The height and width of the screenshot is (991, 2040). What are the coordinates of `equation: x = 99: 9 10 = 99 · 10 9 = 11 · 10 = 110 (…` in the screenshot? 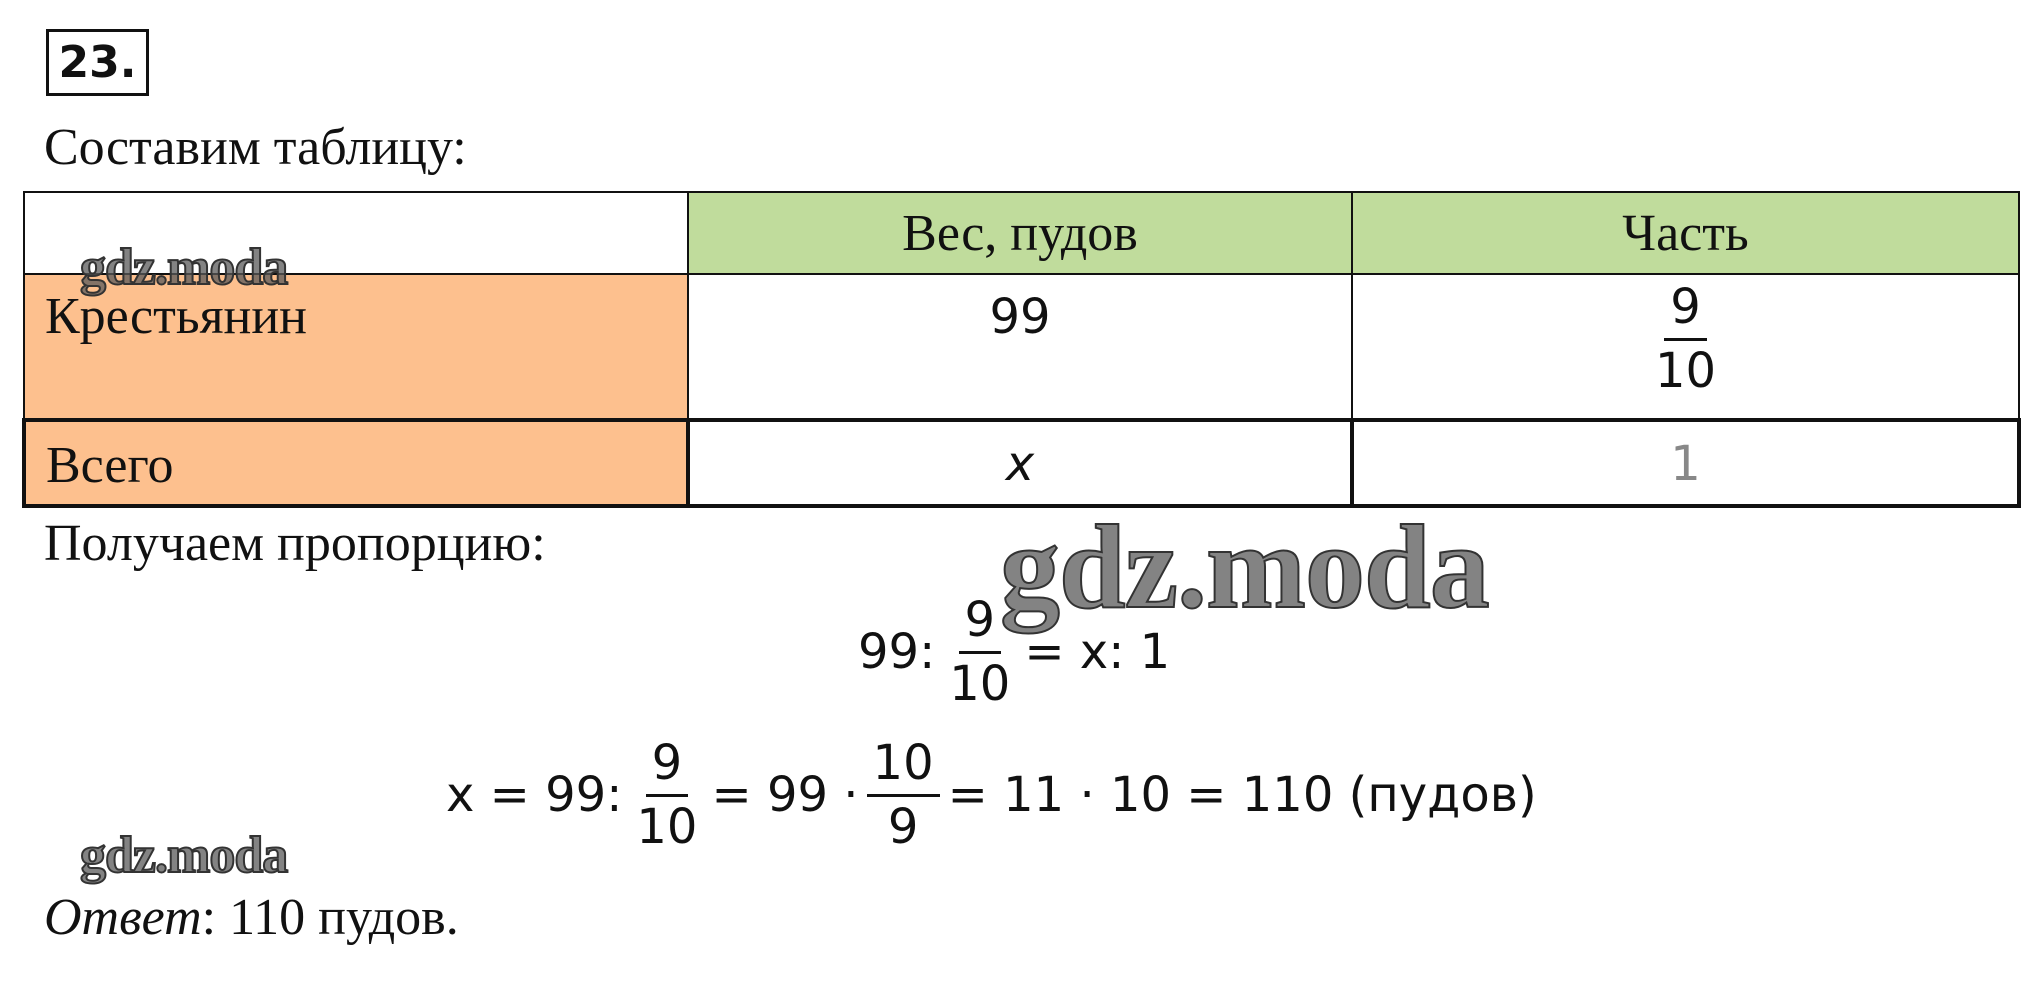 It's located at (991, 795).